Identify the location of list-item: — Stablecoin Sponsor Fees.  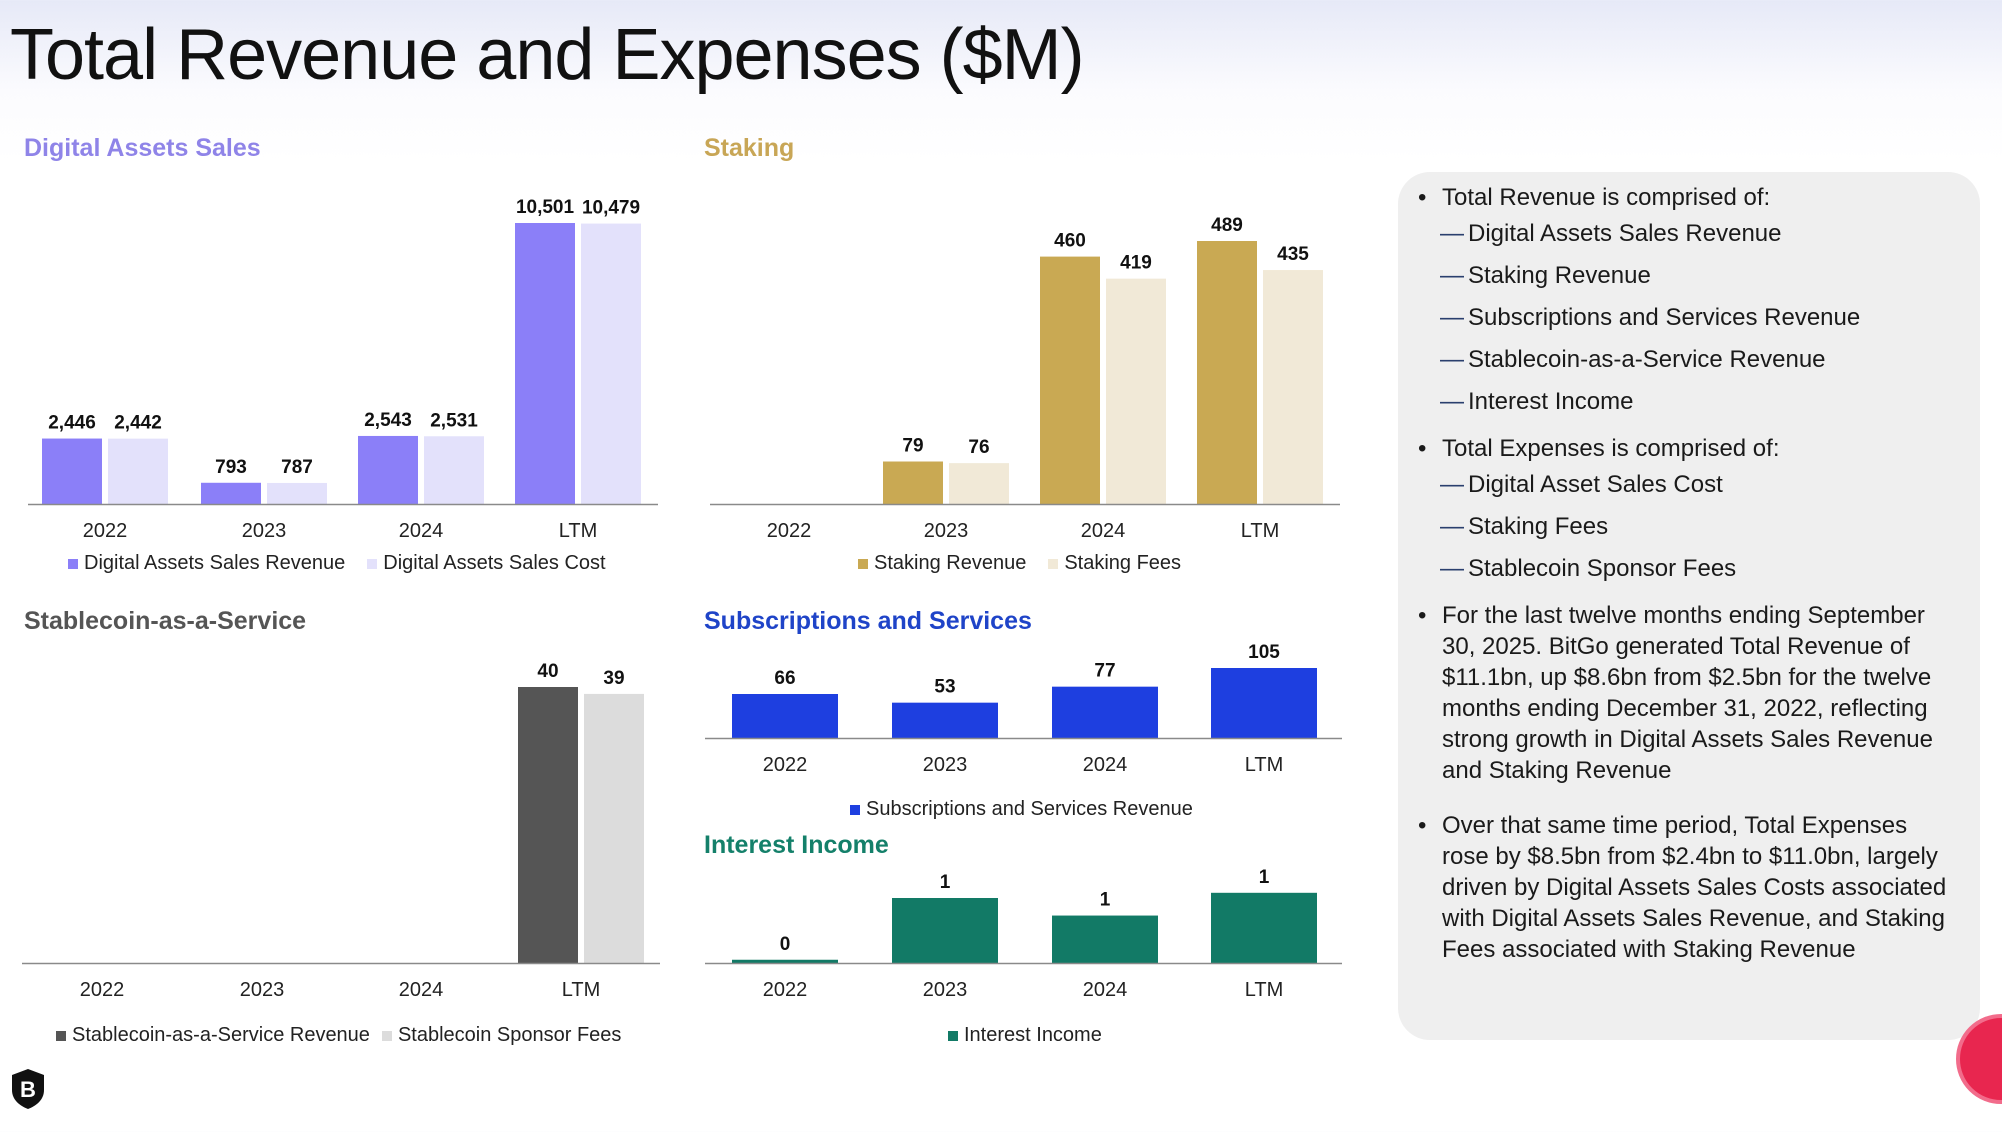
(1698, 569).